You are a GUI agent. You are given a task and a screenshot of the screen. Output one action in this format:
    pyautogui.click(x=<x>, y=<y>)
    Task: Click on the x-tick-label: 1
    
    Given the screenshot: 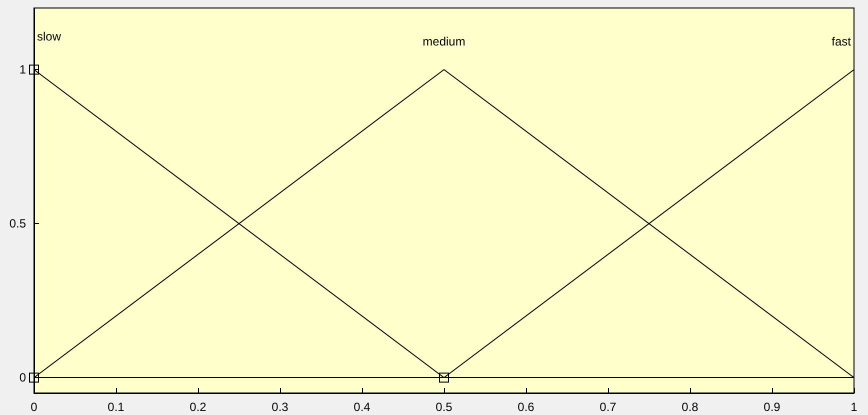 What is the action you would take?
    pyautogui.click(x=854, y=407)
    